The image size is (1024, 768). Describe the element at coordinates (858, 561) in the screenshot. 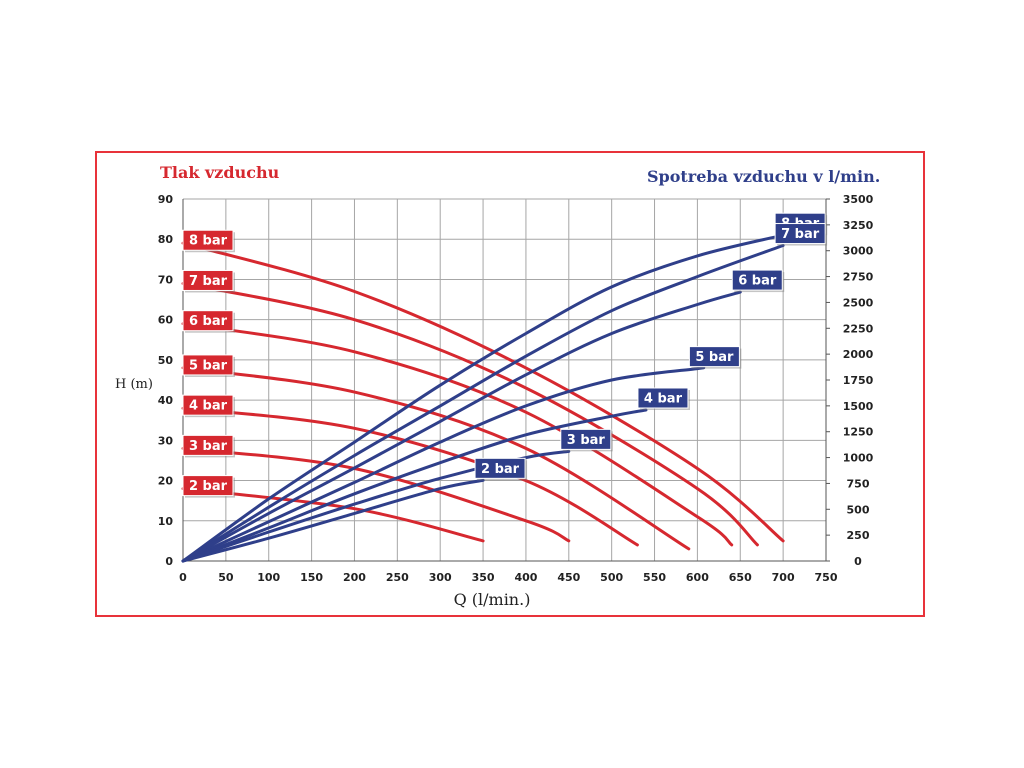

I see `y-right-tick-label: 0` at that location.